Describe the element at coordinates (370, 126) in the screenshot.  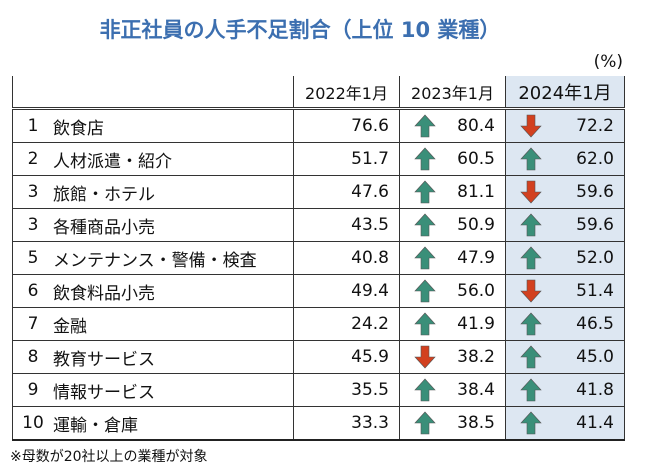
I see `value-text: 76.6` at that location.